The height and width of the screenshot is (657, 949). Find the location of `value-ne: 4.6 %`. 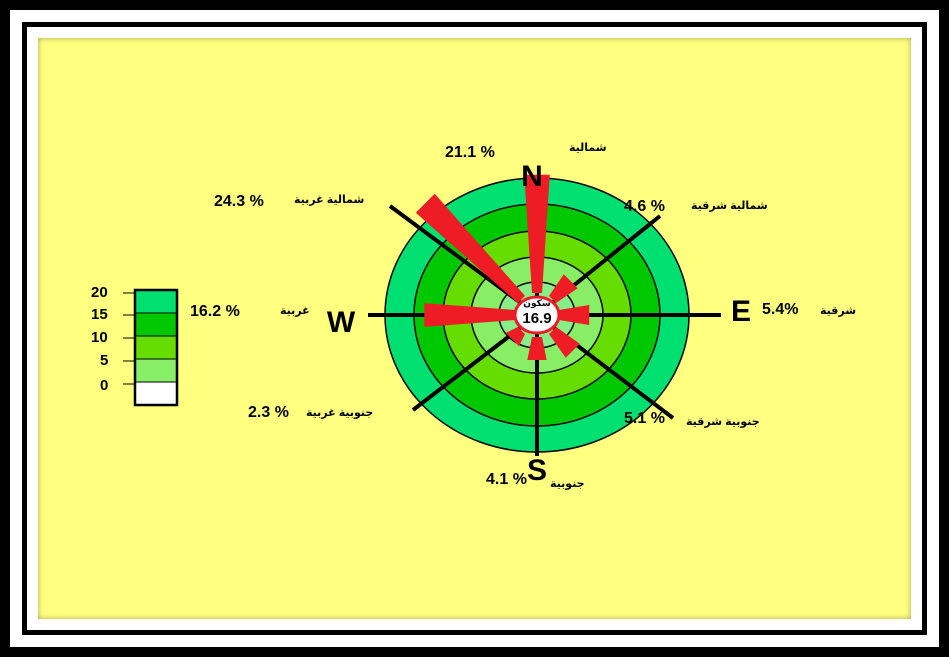

value-ne: 4.6 % is located at coordinates (644, 206).